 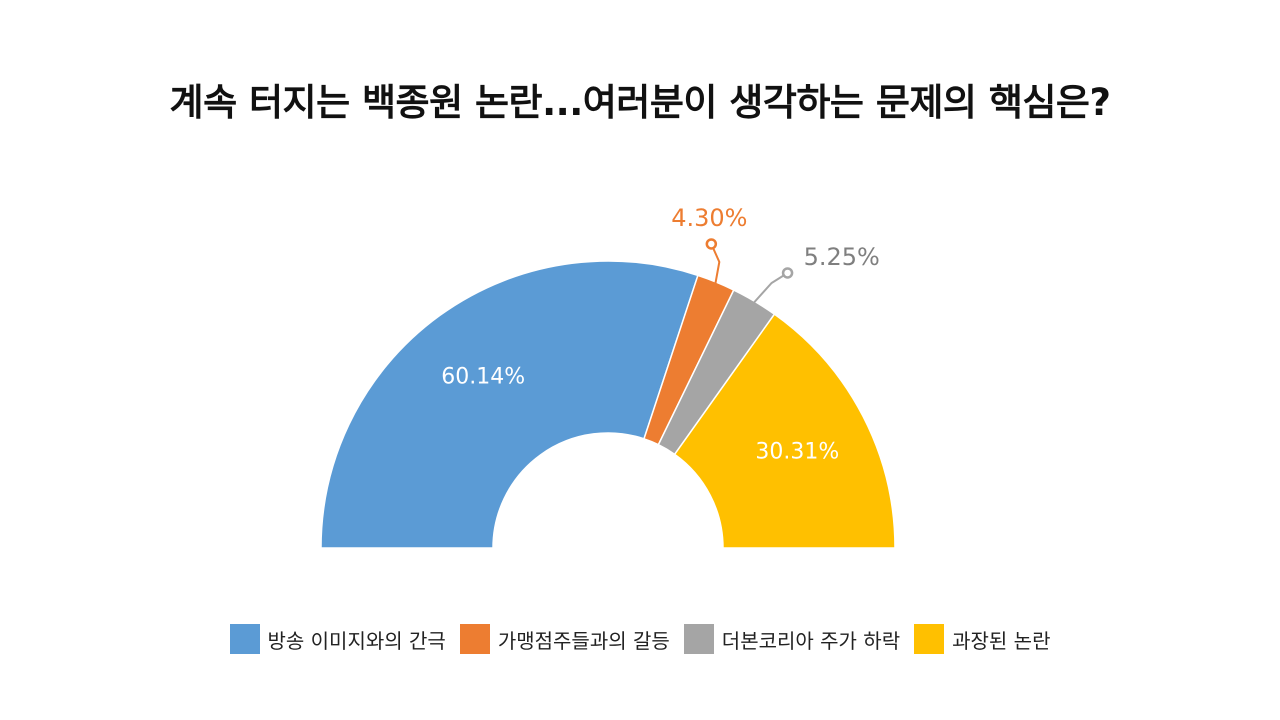 I want to click on legend-item-broadcast-image-gap: 방송 이미지와의 간극, so click(x=337, y=639).